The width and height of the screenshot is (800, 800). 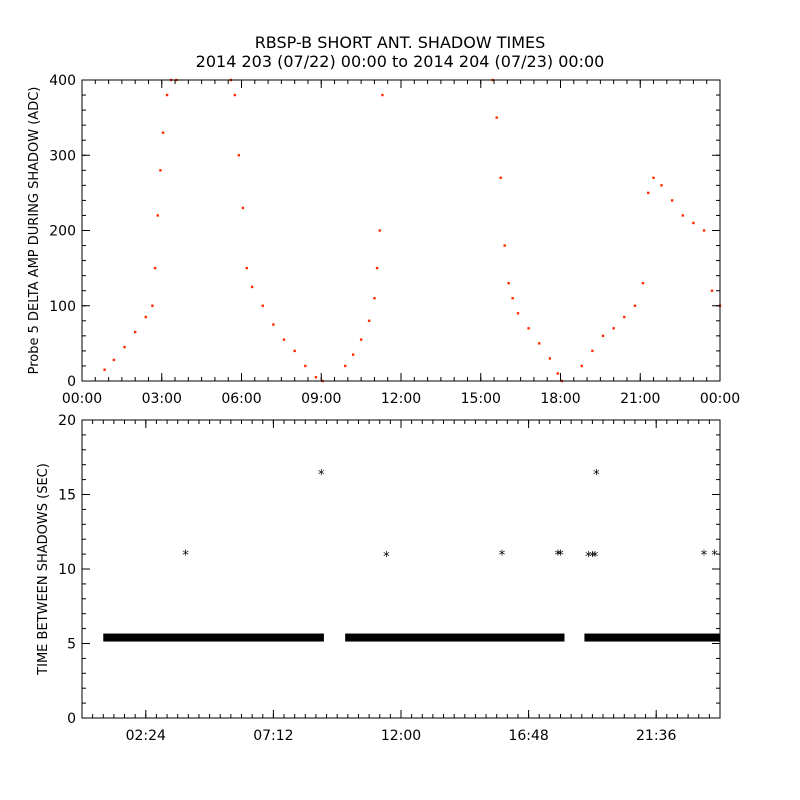 I want to click on y-tick-label: 400, so click(x=62, y=81).